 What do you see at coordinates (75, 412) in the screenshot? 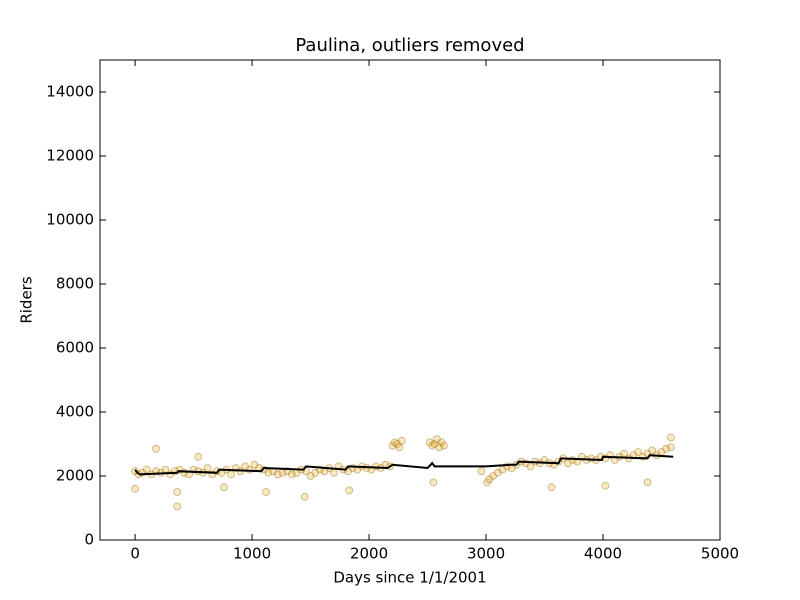
I see `y-tick-label: 4000` at bounding box center [75, 412].